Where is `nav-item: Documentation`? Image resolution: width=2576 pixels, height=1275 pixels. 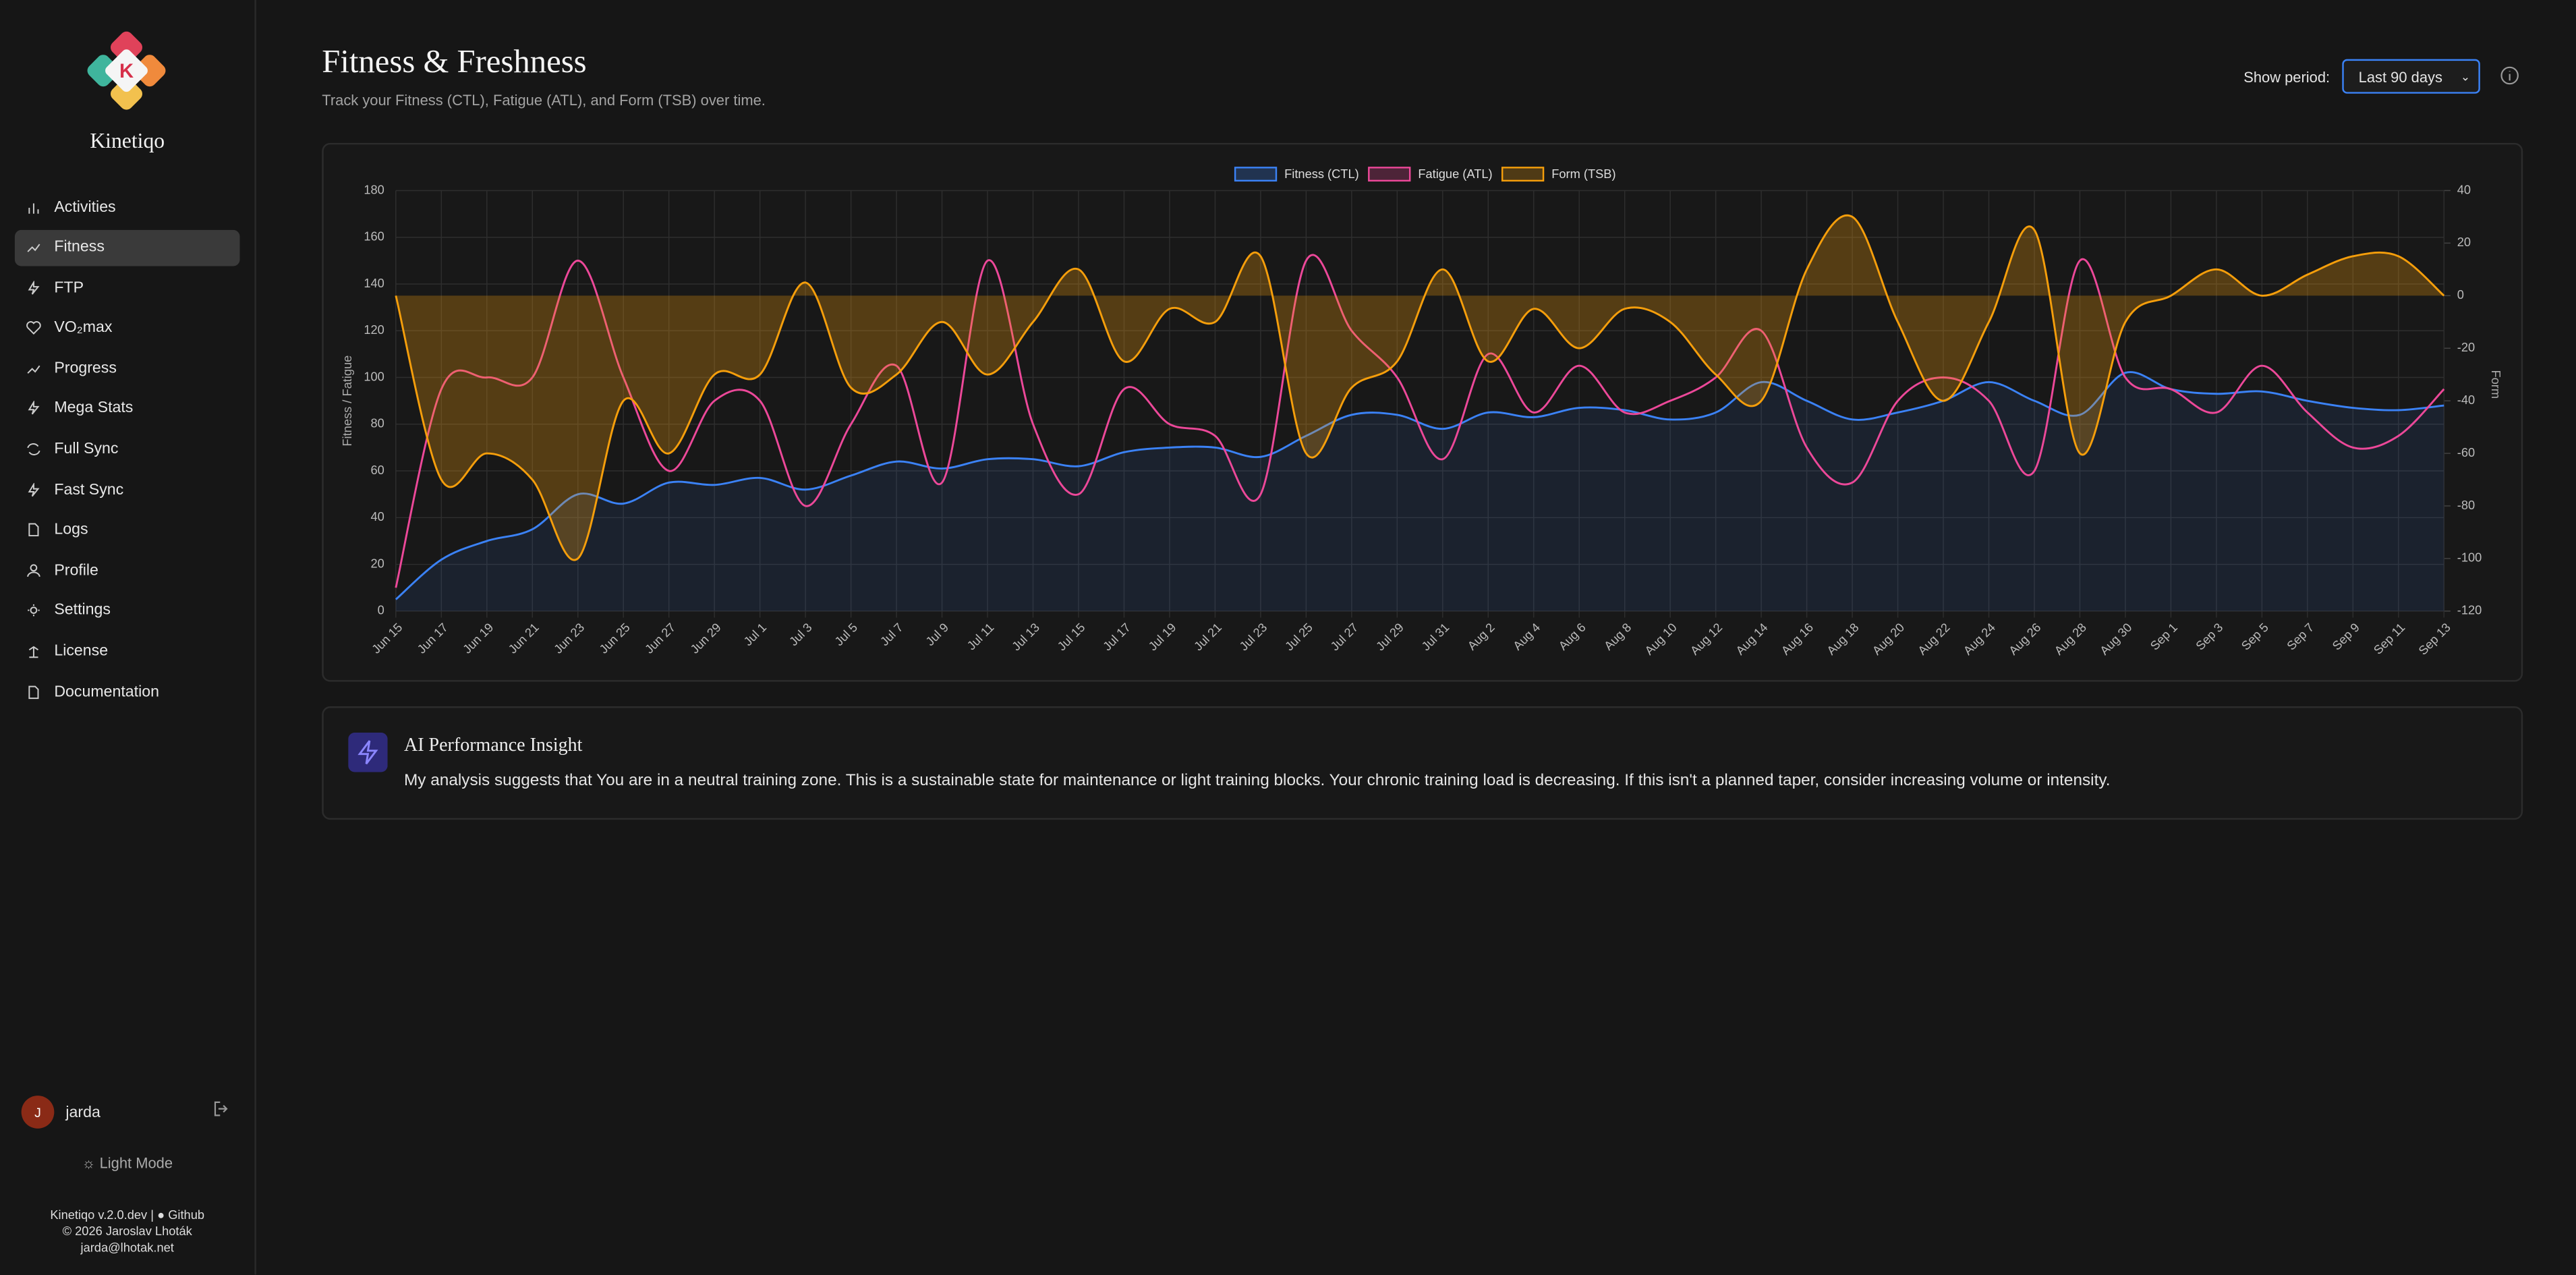
nav-item: Documentation is located at coordinates (127, 692).